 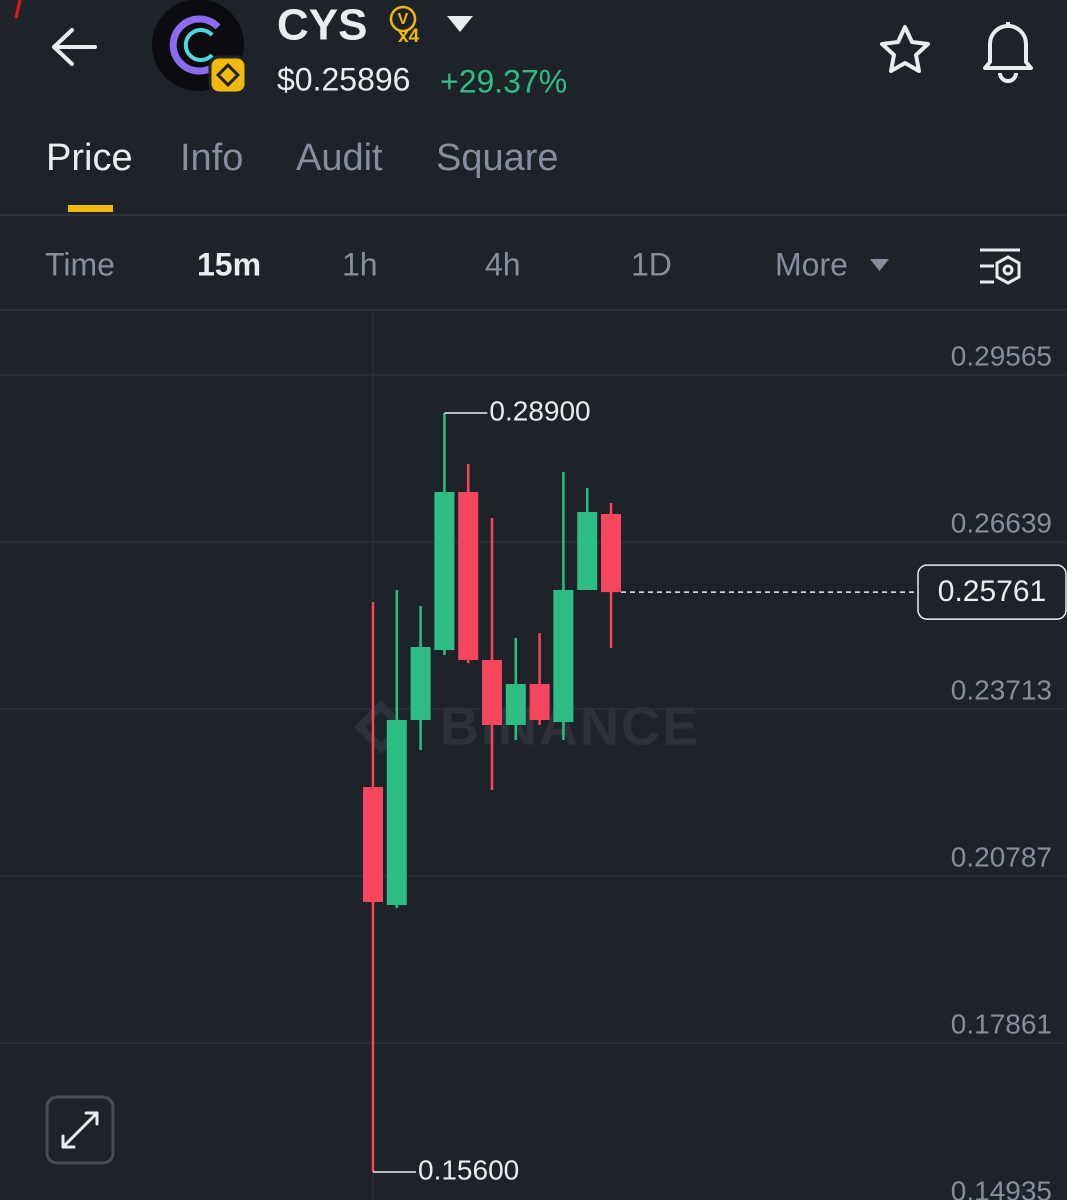 What do you see at coordinates (200, 47) in the screenshot?
I see `token-logo` at bounding box center [200, 47].